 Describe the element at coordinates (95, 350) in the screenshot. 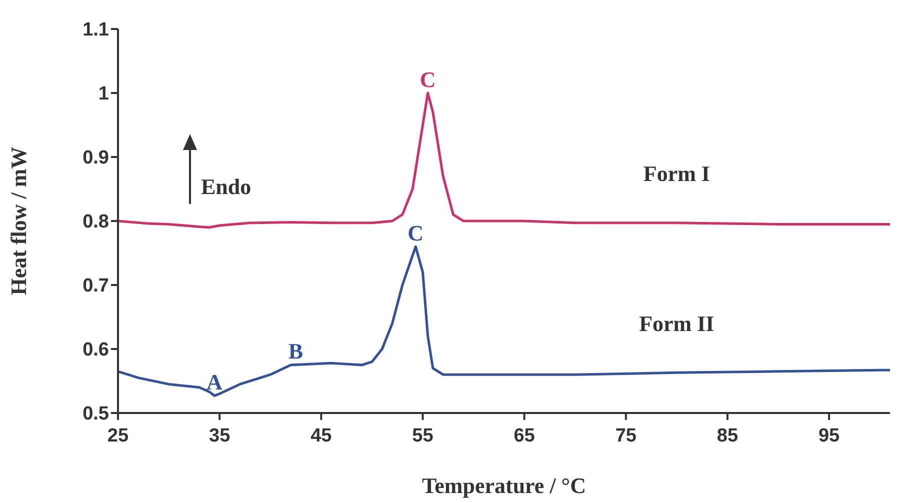

I see `y-tick-label: 0.6` at that location.